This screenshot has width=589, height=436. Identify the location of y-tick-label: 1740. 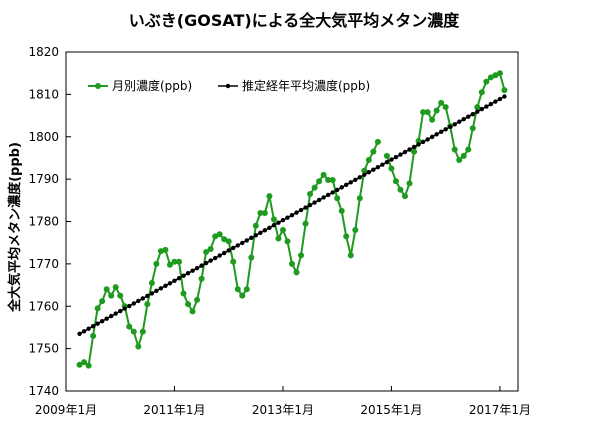
(43, 391).